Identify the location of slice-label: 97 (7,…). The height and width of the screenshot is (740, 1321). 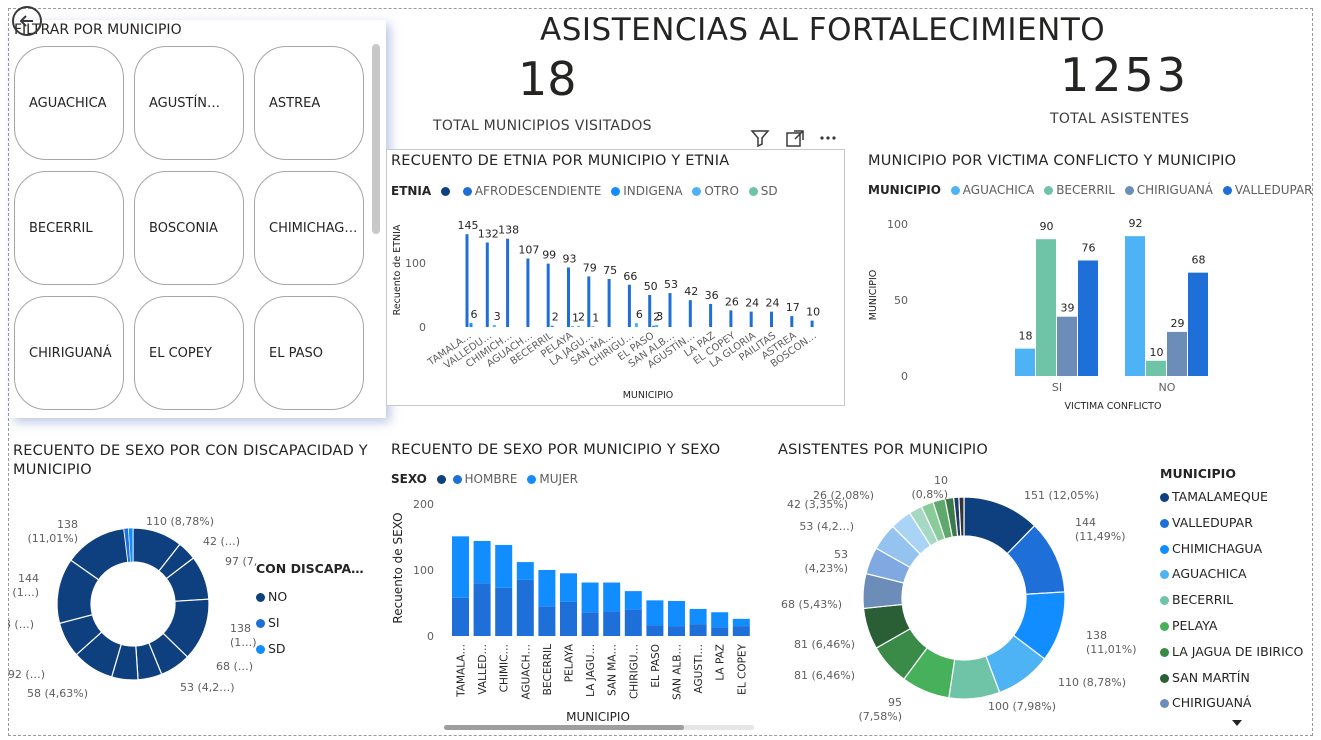
(241, 561).